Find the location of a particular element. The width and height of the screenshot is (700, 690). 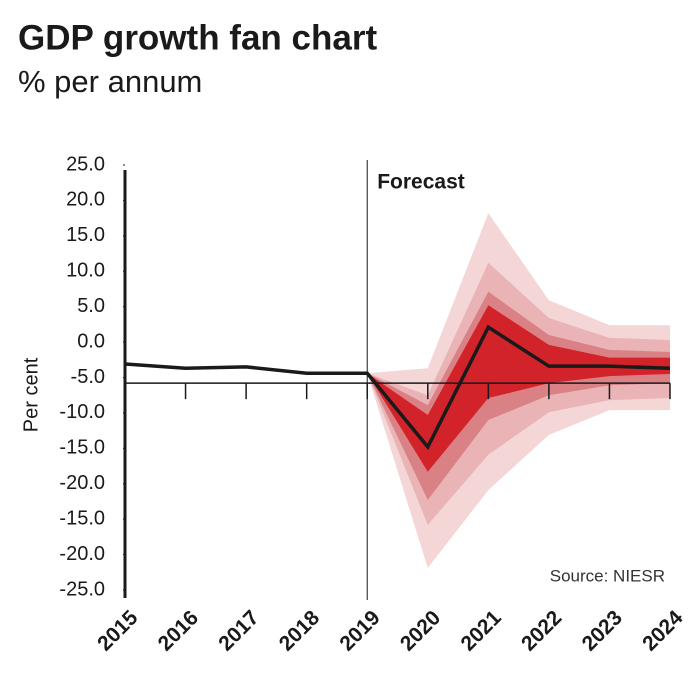

y-axis-label: Per cent is located at coordinates (31, 394).